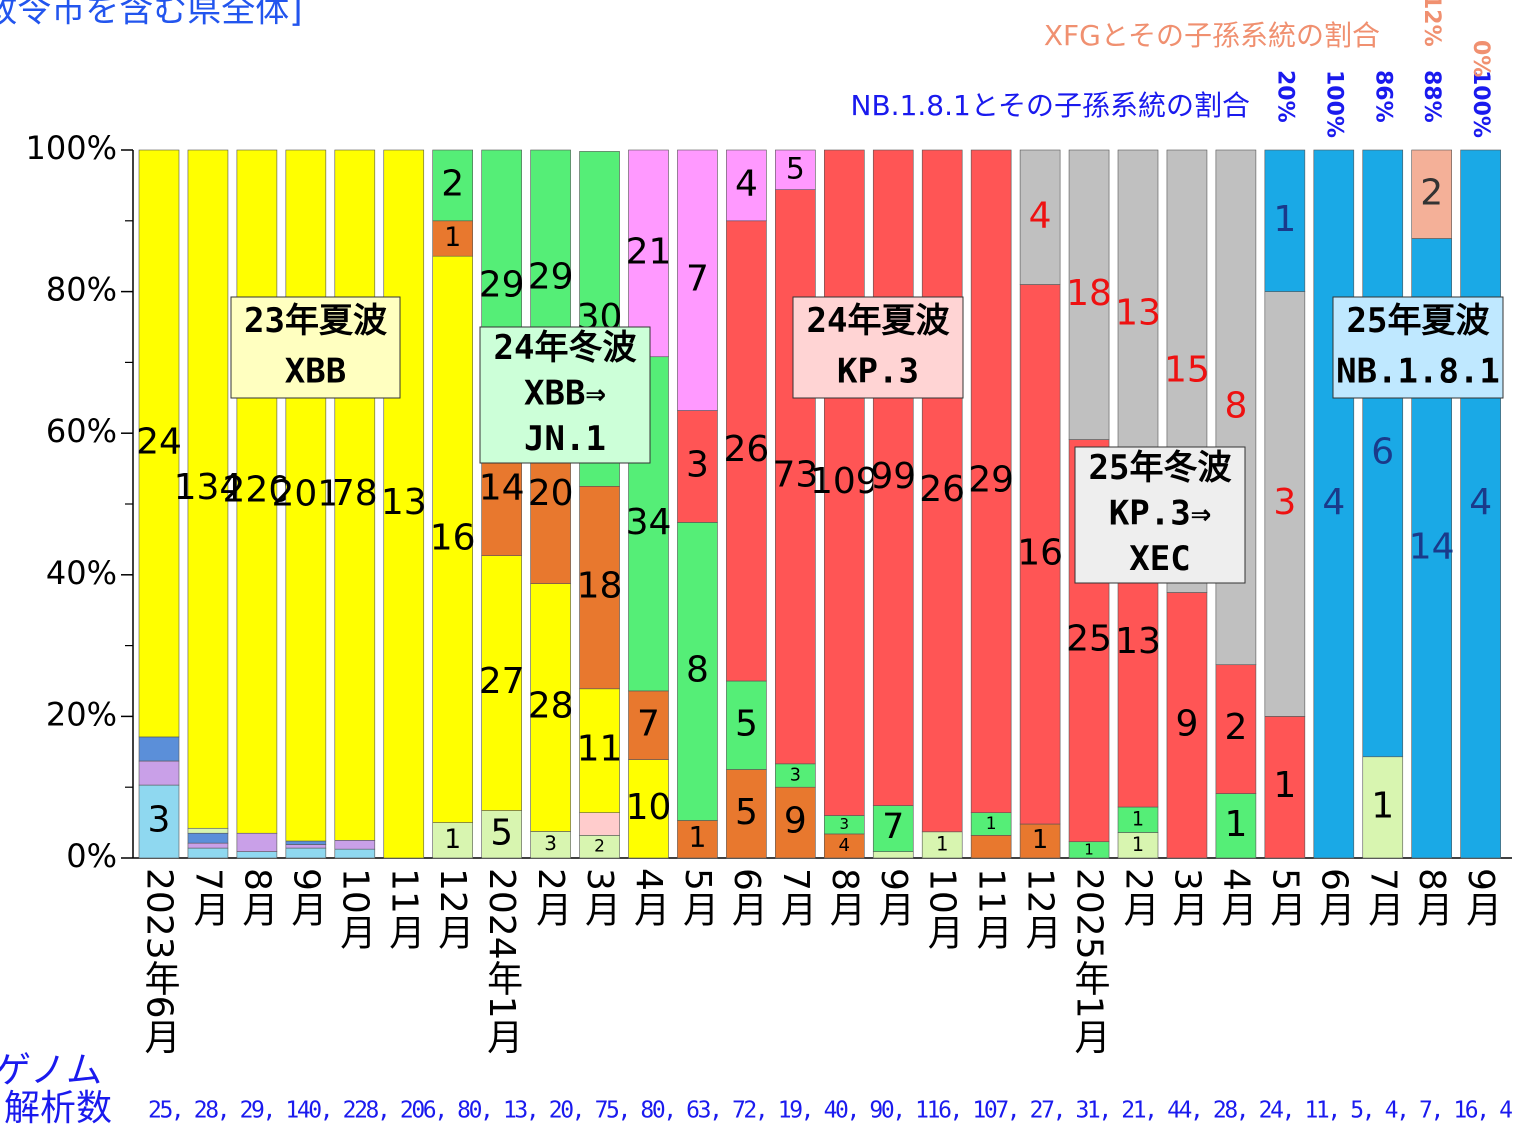  Describe the element at coordinates (551, 276) in the screenshot. I see `segment-label: 29` at that location.